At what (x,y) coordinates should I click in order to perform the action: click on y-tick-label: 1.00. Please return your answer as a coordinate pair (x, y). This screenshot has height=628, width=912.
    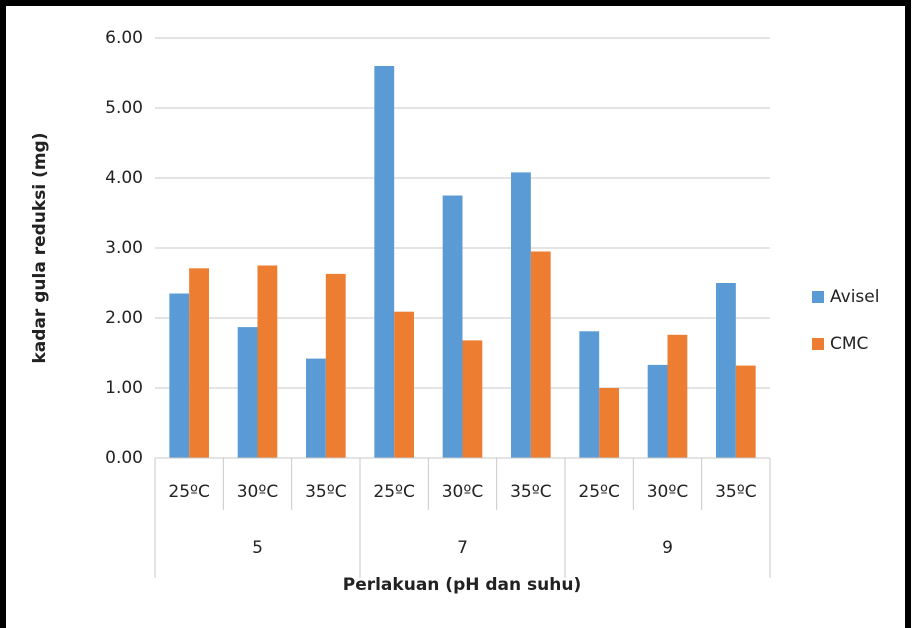
    Looking at the image, I should click on (124, 388).